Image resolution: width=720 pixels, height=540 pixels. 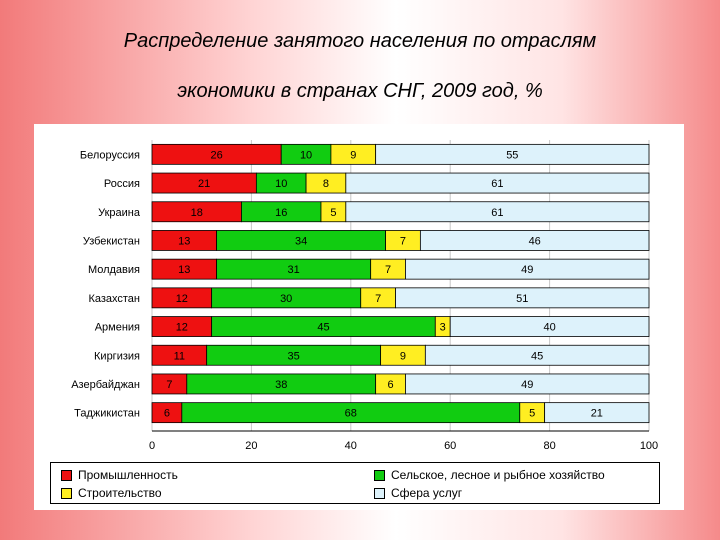 I want to click on x-tick-label: 0, so click(x=152, y=446).